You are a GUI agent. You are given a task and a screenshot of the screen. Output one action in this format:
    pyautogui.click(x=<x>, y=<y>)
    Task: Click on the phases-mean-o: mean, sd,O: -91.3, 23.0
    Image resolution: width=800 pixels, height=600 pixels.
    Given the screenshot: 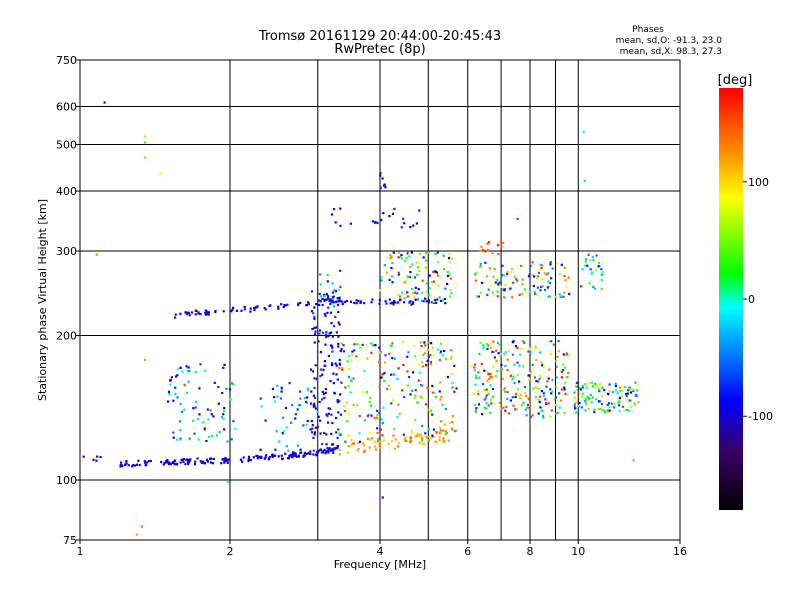 What is the action you would take?
    pyautogui.click(x=669, y=41)
    